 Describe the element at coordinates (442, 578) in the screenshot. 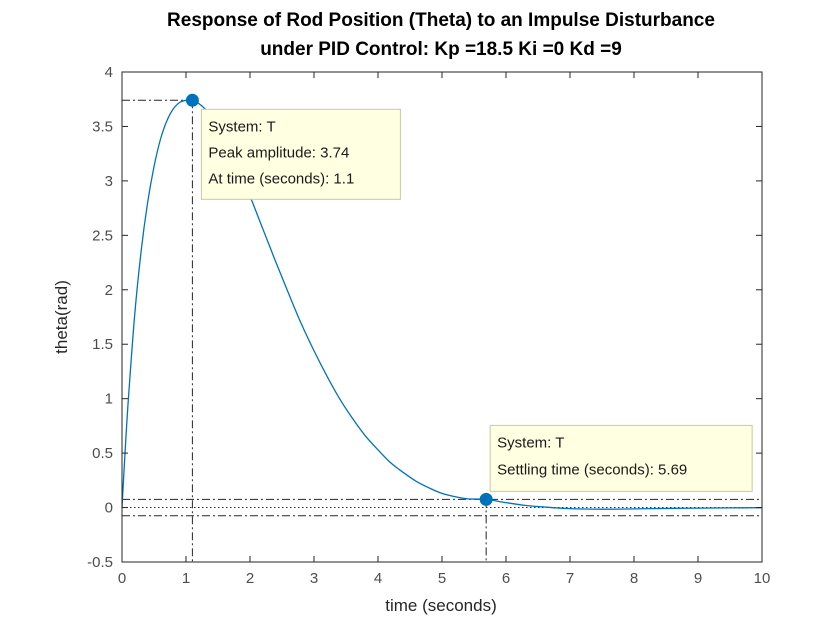

I see `x-tick-label: 5` at that location.